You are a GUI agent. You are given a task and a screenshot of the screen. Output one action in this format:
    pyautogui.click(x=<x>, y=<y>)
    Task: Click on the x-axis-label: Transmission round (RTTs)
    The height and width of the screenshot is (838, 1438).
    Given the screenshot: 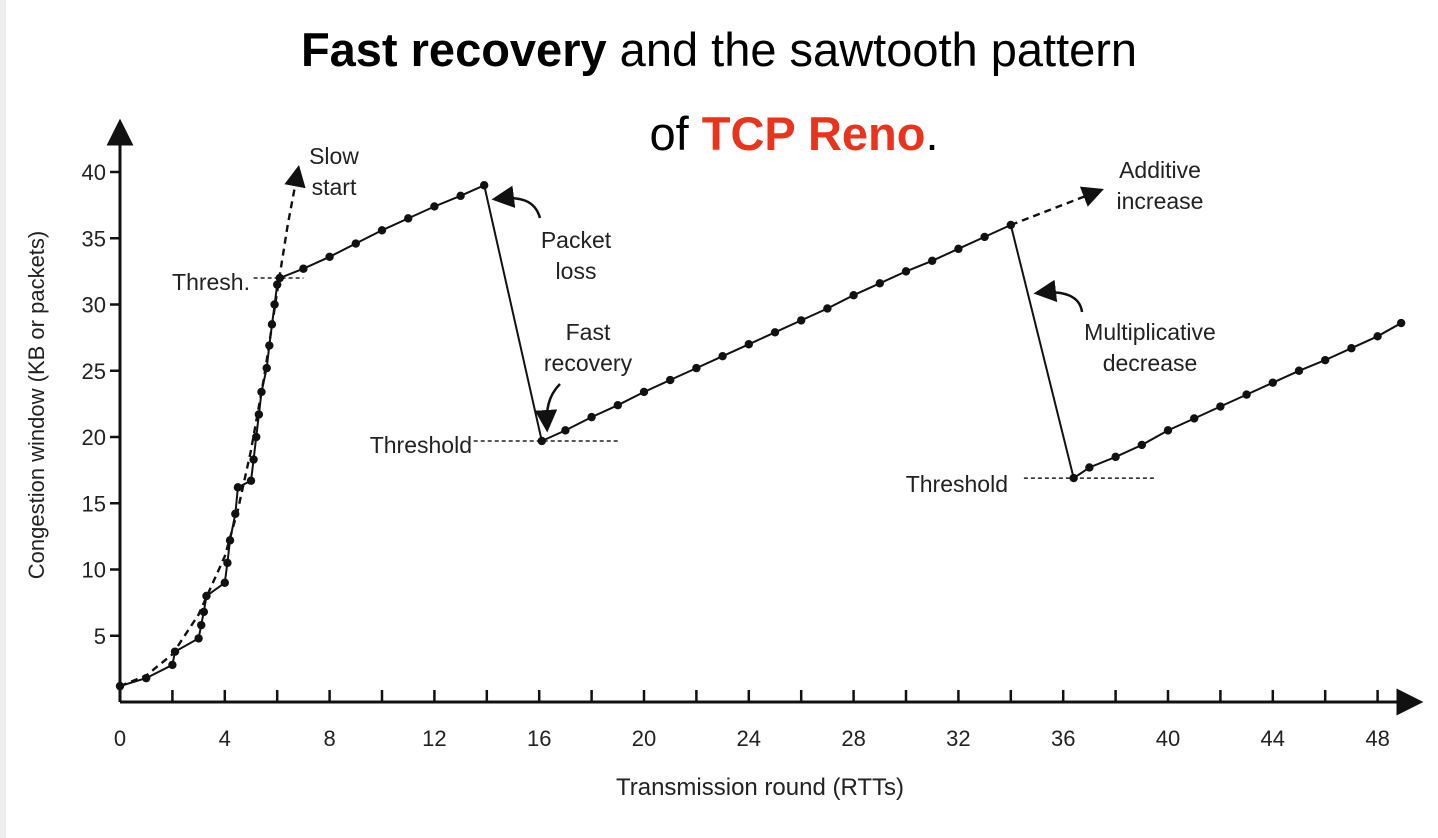 What is the action you would take?
    pyautogui.click(x=760, y=787)
    